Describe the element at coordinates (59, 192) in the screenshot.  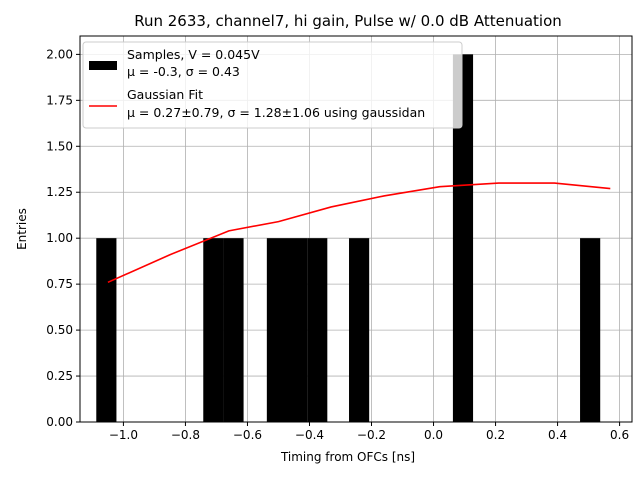
I see `y-tick-label: 1.25` at that location.